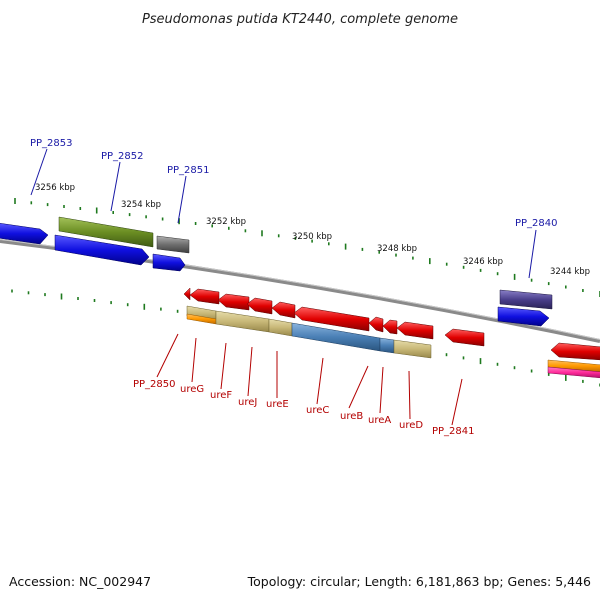 The image size is (600, 600). Describe the element at coordinates (221, 395) in the screenshot. I see `gene-label-ureF: ureF` at that location.